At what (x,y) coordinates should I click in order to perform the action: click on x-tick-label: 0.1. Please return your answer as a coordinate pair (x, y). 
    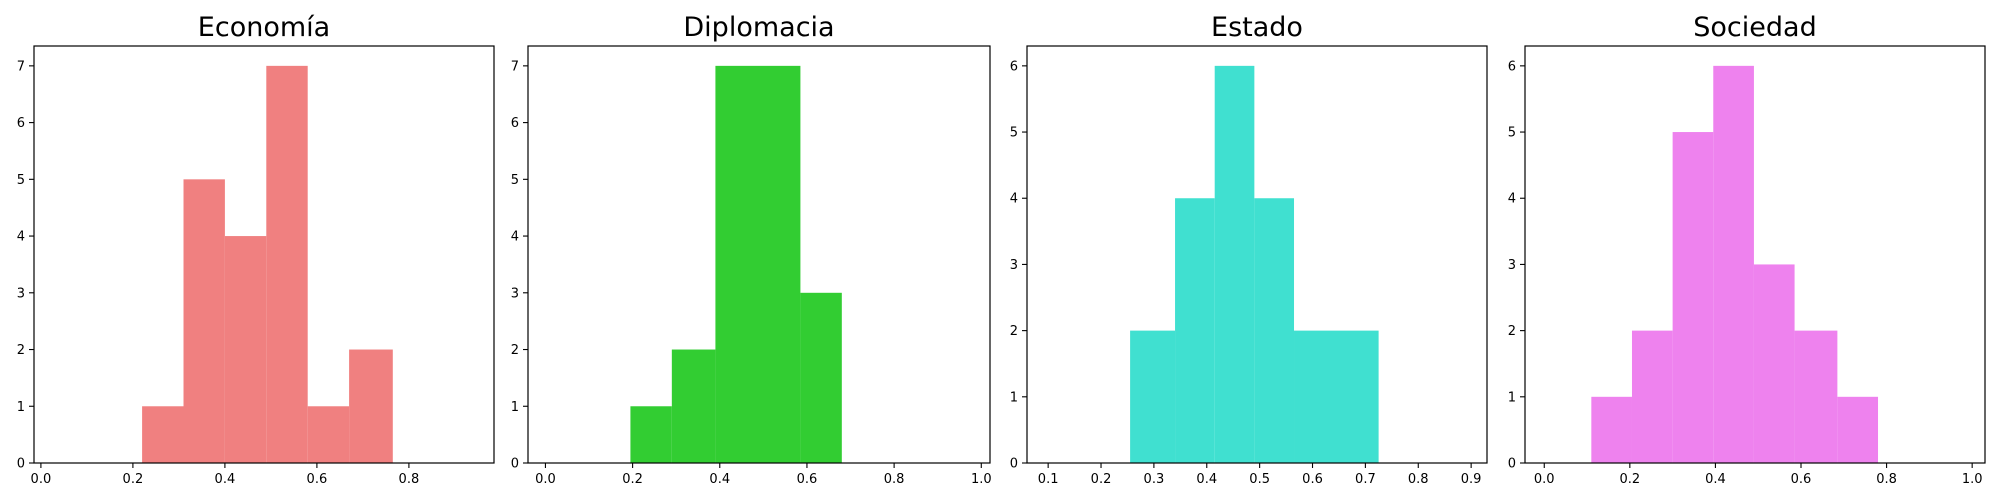
    Looking at the image, I should click on (1048, 479).